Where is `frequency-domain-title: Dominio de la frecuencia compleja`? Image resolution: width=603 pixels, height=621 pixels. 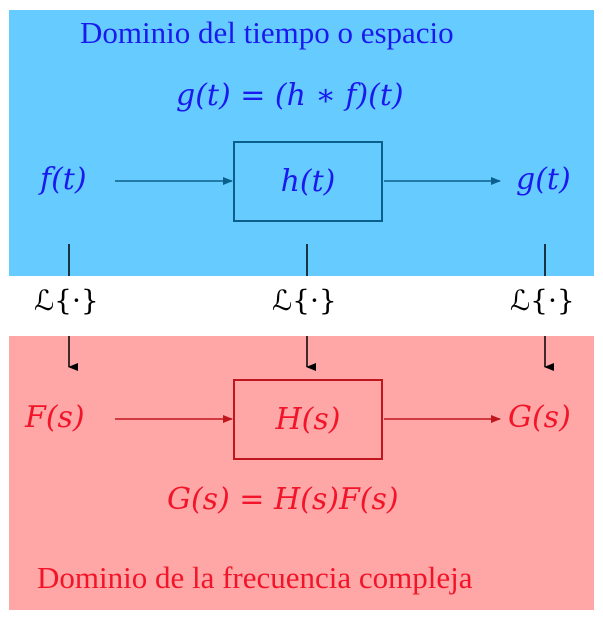 frequency-domain-title: Dominio de la frecuencia compleja is located at coordinates (255, 577).